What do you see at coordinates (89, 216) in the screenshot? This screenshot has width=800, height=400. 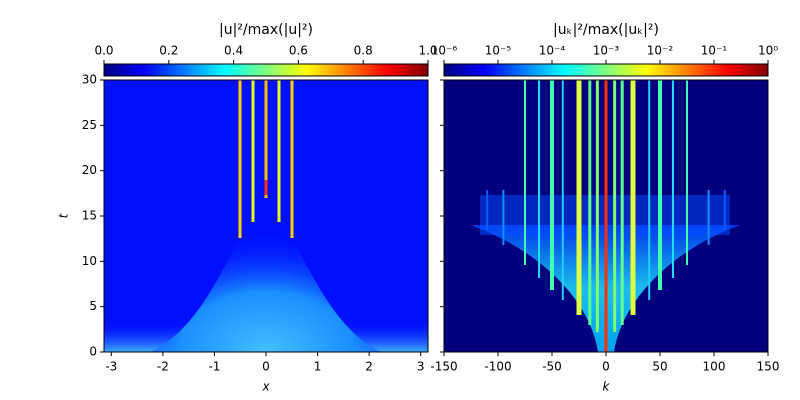 I see `y-tick-label: 15` at bounding box center [89, 216].